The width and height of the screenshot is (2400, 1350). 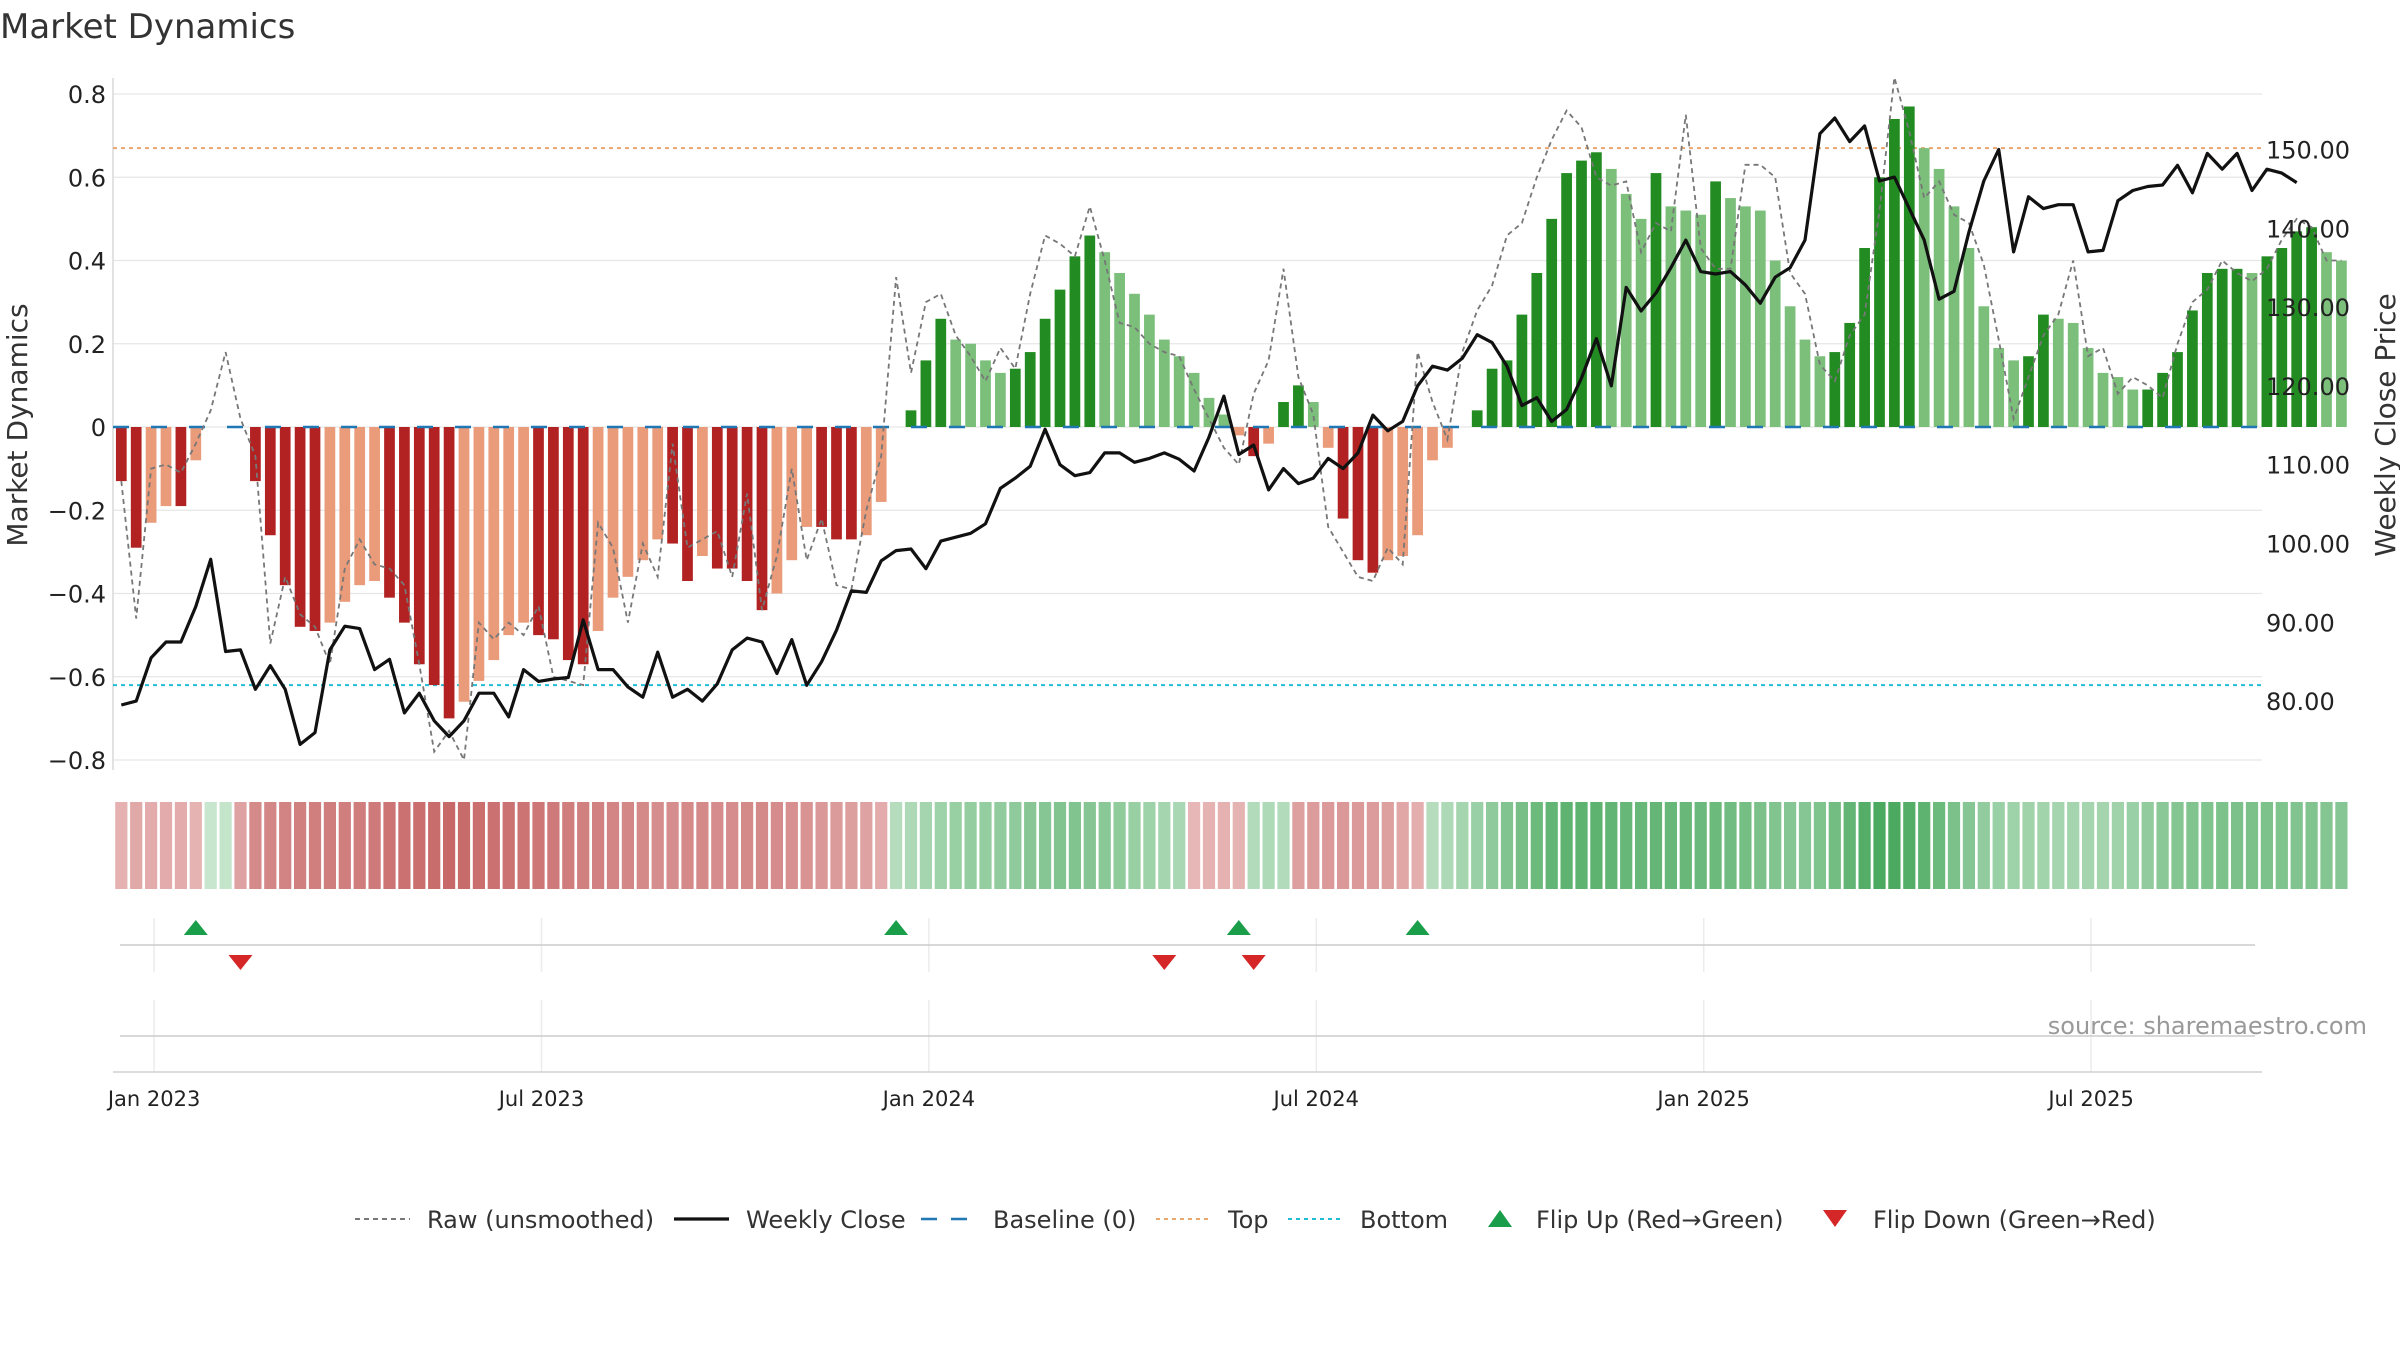 What do you see at coordinates (1028, 1220) in the screenshot?
I see `legend-item-baseline: Baseline (0)` at bounding box center [1028, 1220].